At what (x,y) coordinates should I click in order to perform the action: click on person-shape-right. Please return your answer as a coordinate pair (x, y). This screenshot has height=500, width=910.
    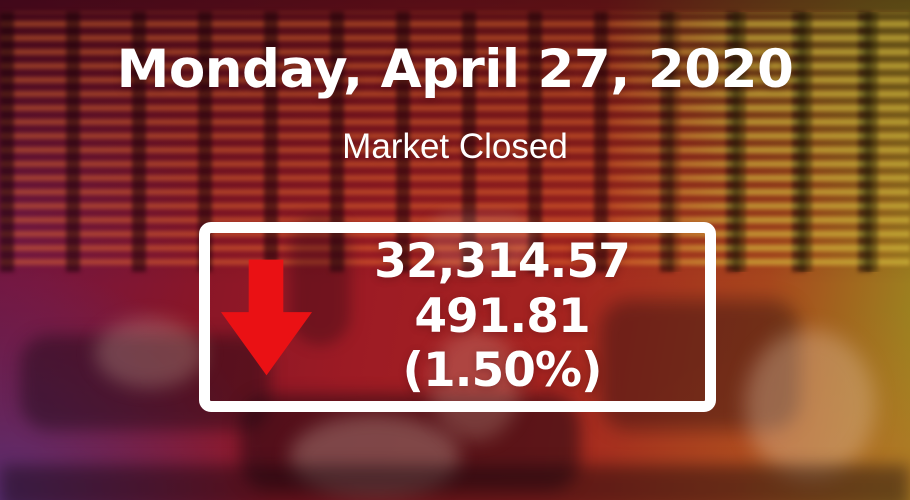
    Looking at the image, I should click on (810, 405).